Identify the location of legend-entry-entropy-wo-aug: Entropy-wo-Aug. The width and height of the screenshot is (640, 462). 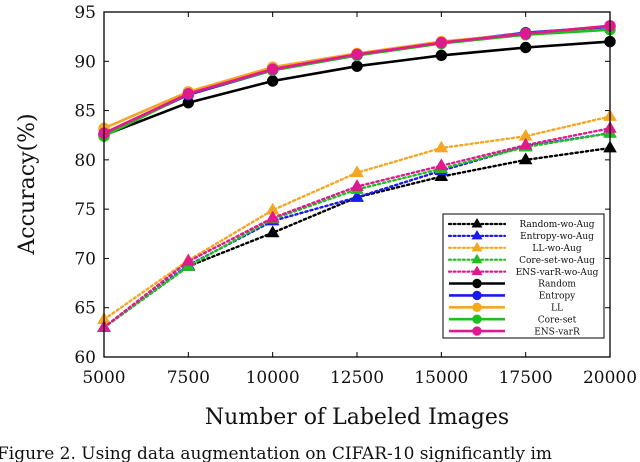
(520, 235).